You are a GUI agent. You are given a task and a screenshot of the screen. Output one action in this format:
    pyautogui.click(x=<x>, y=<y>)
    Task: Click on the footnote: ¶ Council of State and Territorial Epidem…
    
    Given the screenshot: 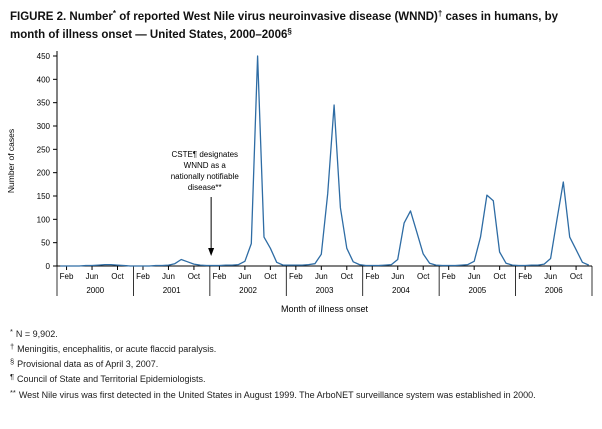 What is the action you would take?
    pyautogui.click(x=299, y=379)
    